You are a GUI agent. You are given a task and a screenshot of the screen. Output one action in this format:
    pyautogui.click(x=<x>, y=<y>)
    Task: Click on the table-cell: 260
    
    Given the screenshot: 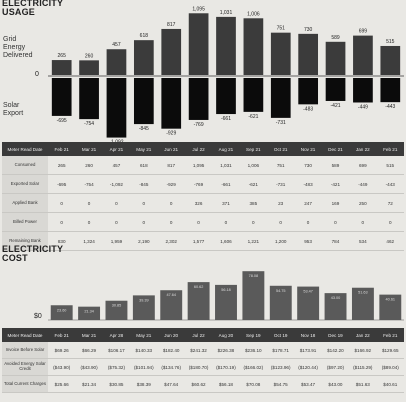 What is the action you would take?
    pyautogui.click(x=89, y=165)
    